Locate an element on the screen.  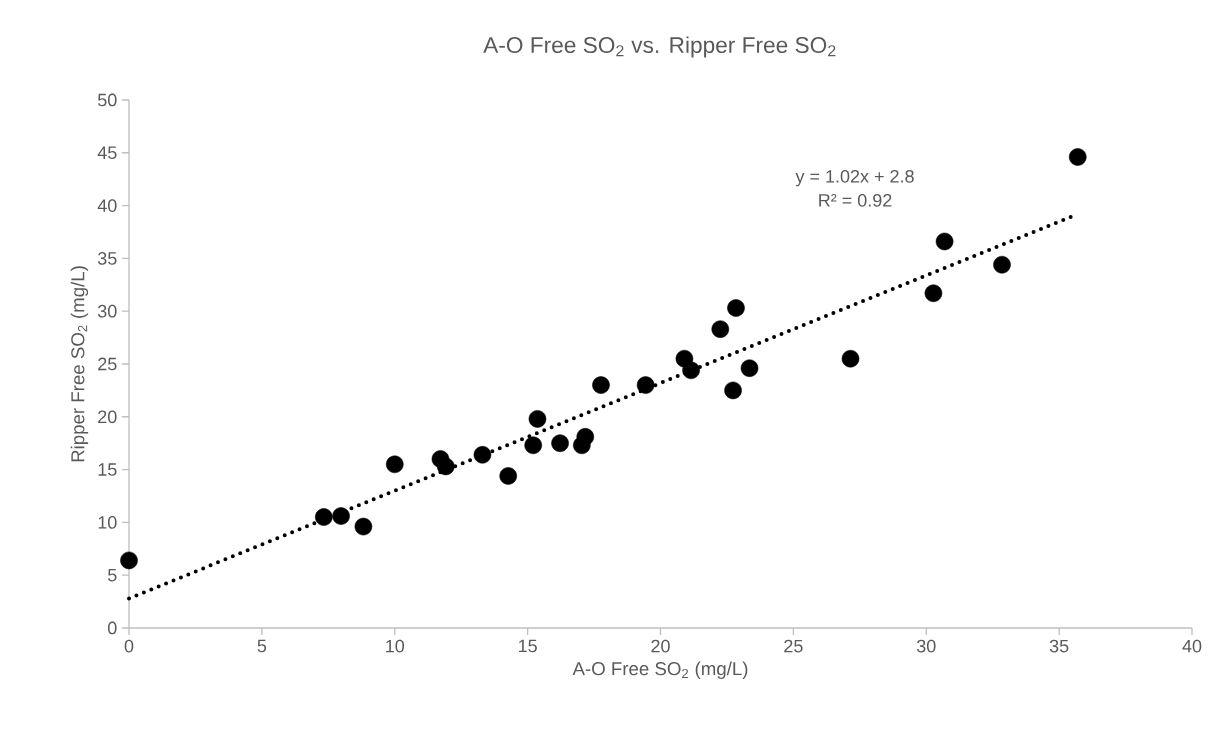
y-tick-label: 45 is located at coordinates (107, 153).